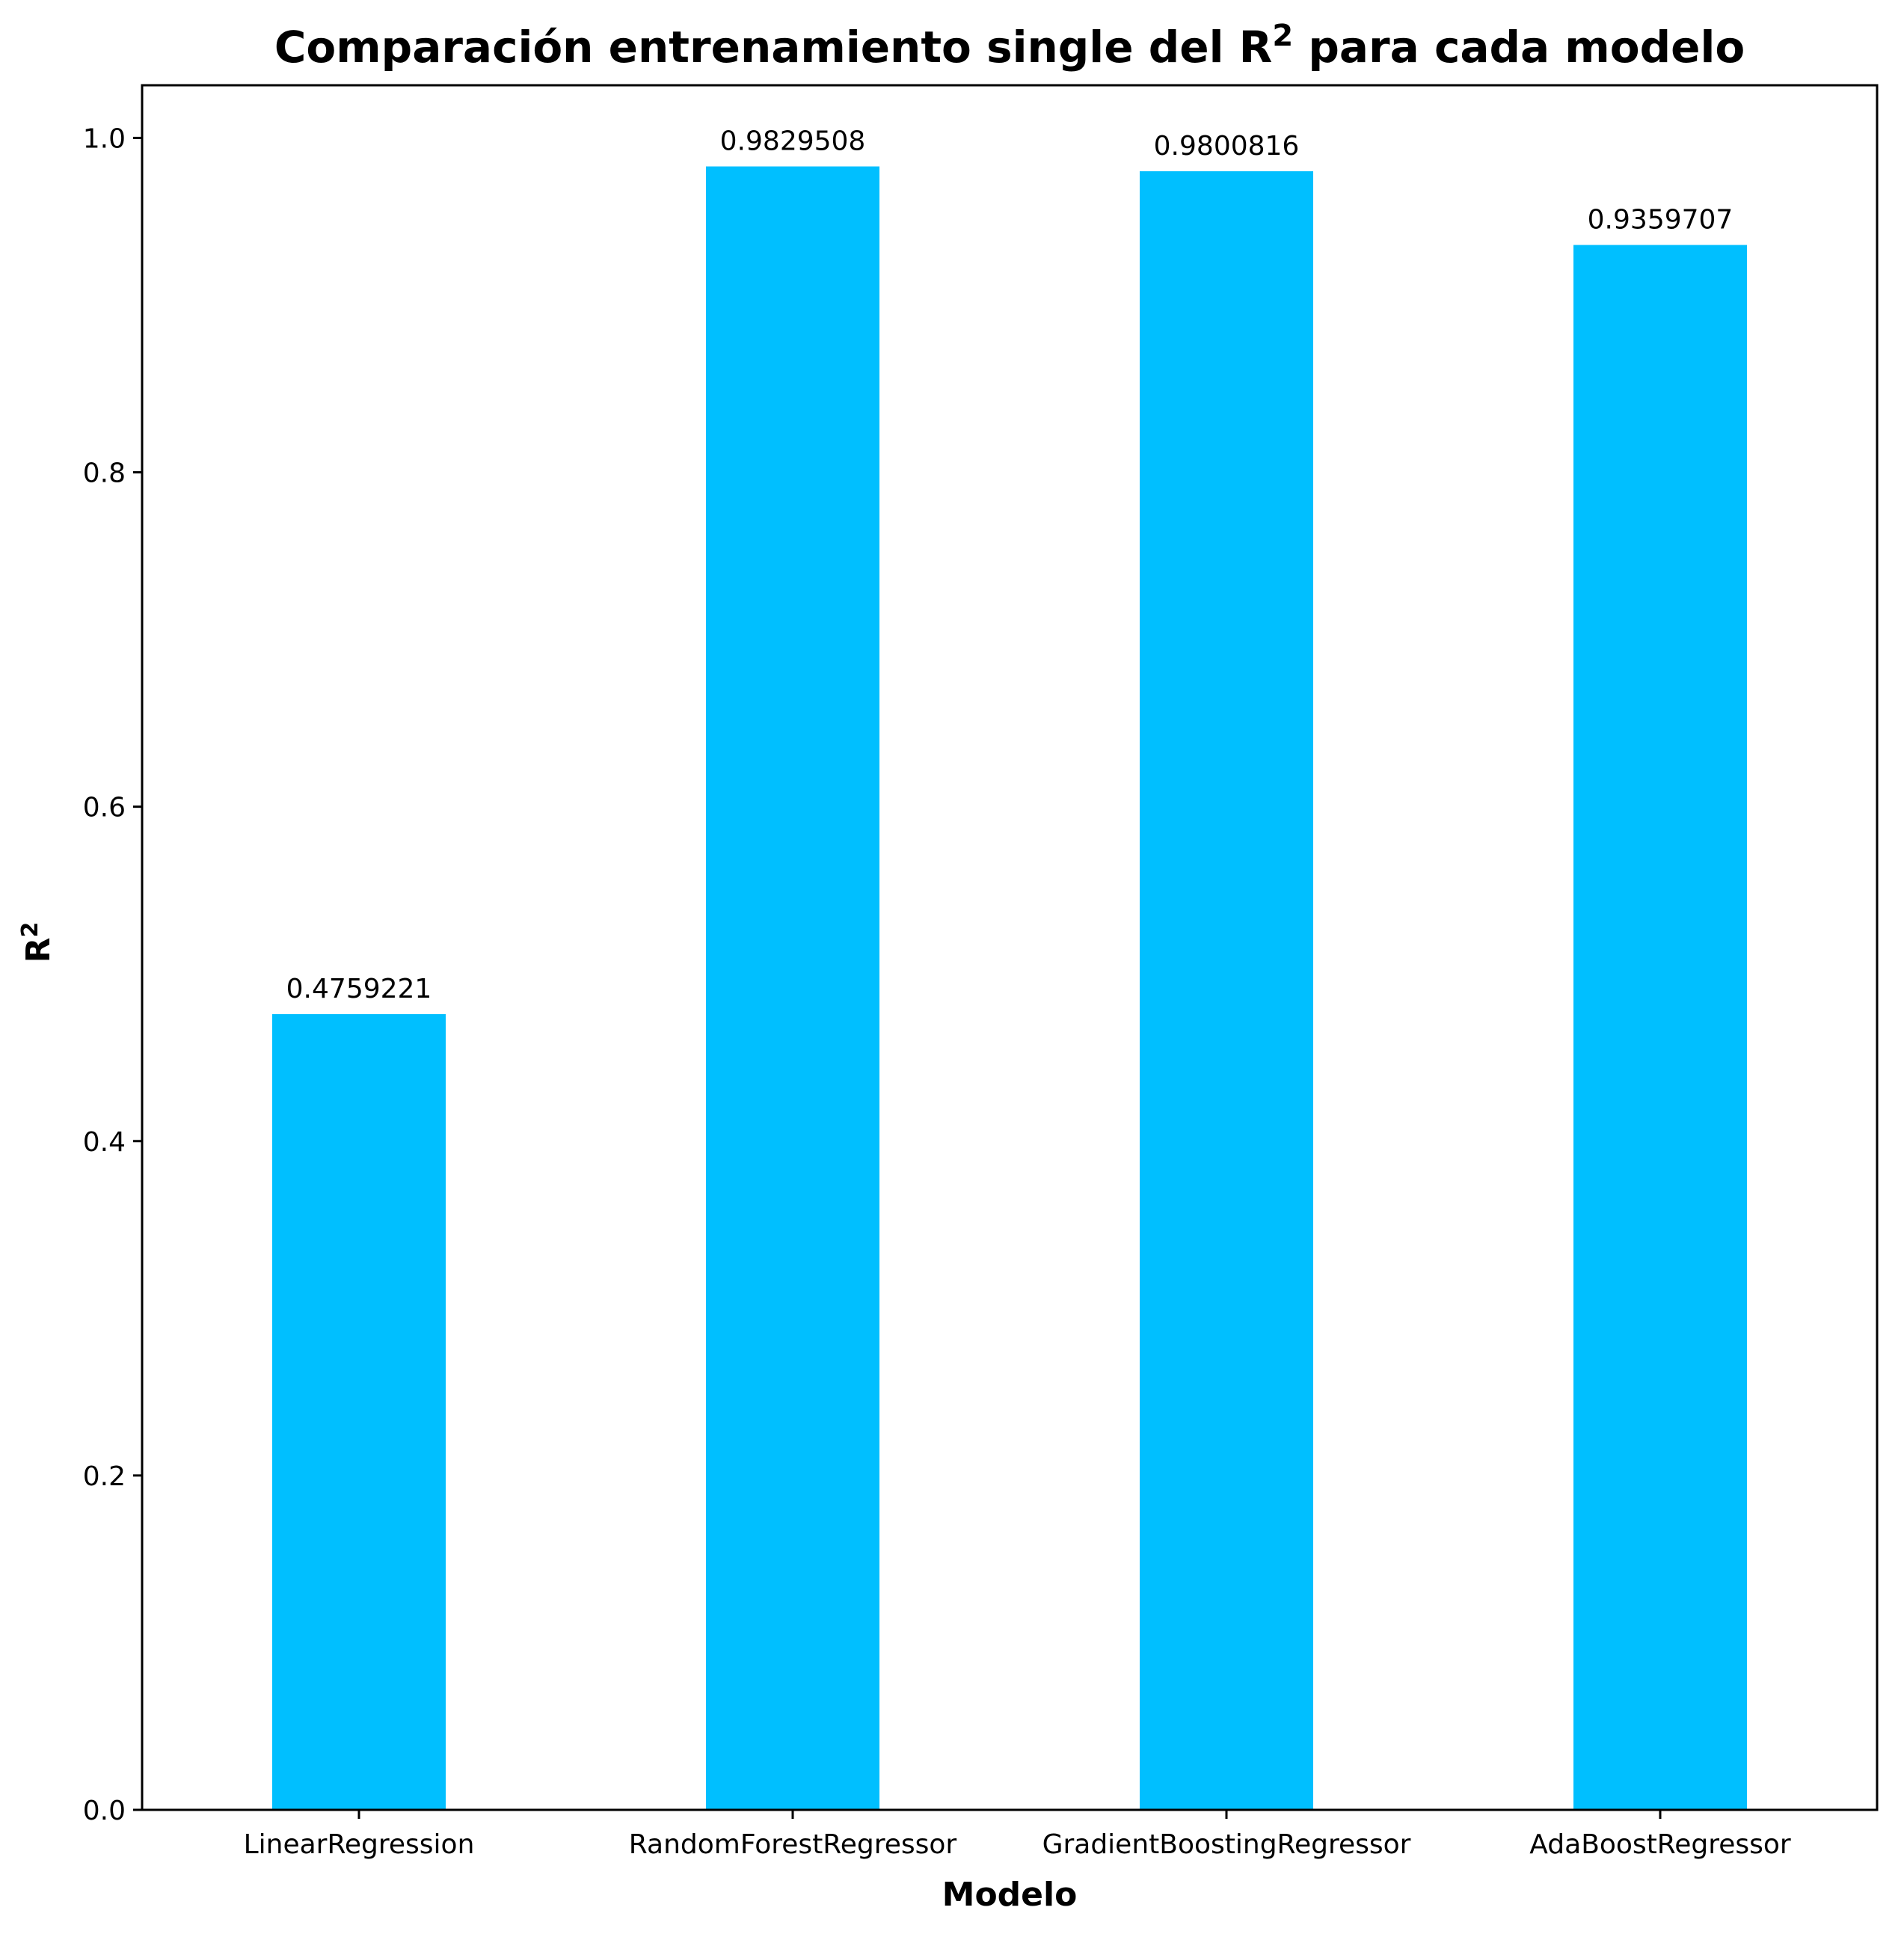 Image resolution: width=1904 pixels, height=1937 pixels. What do you see at coordinates (104, 808) in the screenshot?
I see `y-tick-label: 0.6` at bounding box center [104, 808].